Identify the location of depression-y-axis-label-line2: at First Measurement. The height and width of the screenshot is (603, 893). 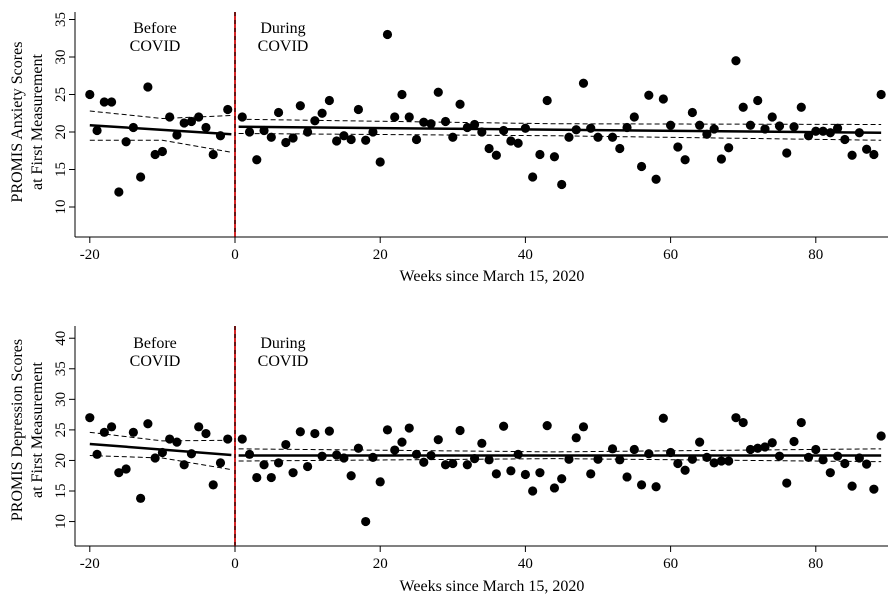
(37, 429).